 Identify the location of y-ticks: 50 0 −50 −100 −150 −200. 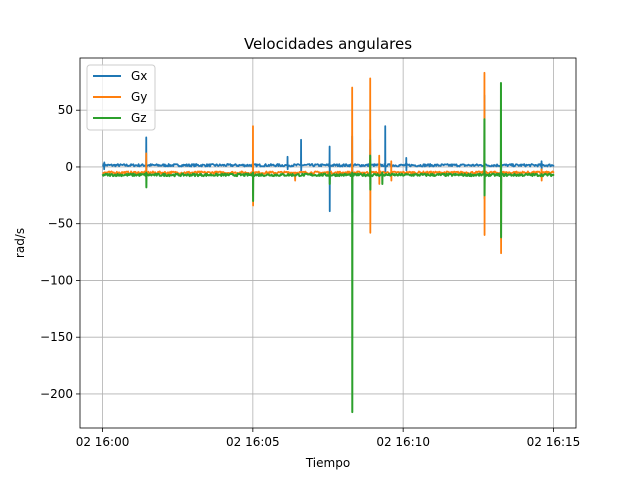
(60, 252).